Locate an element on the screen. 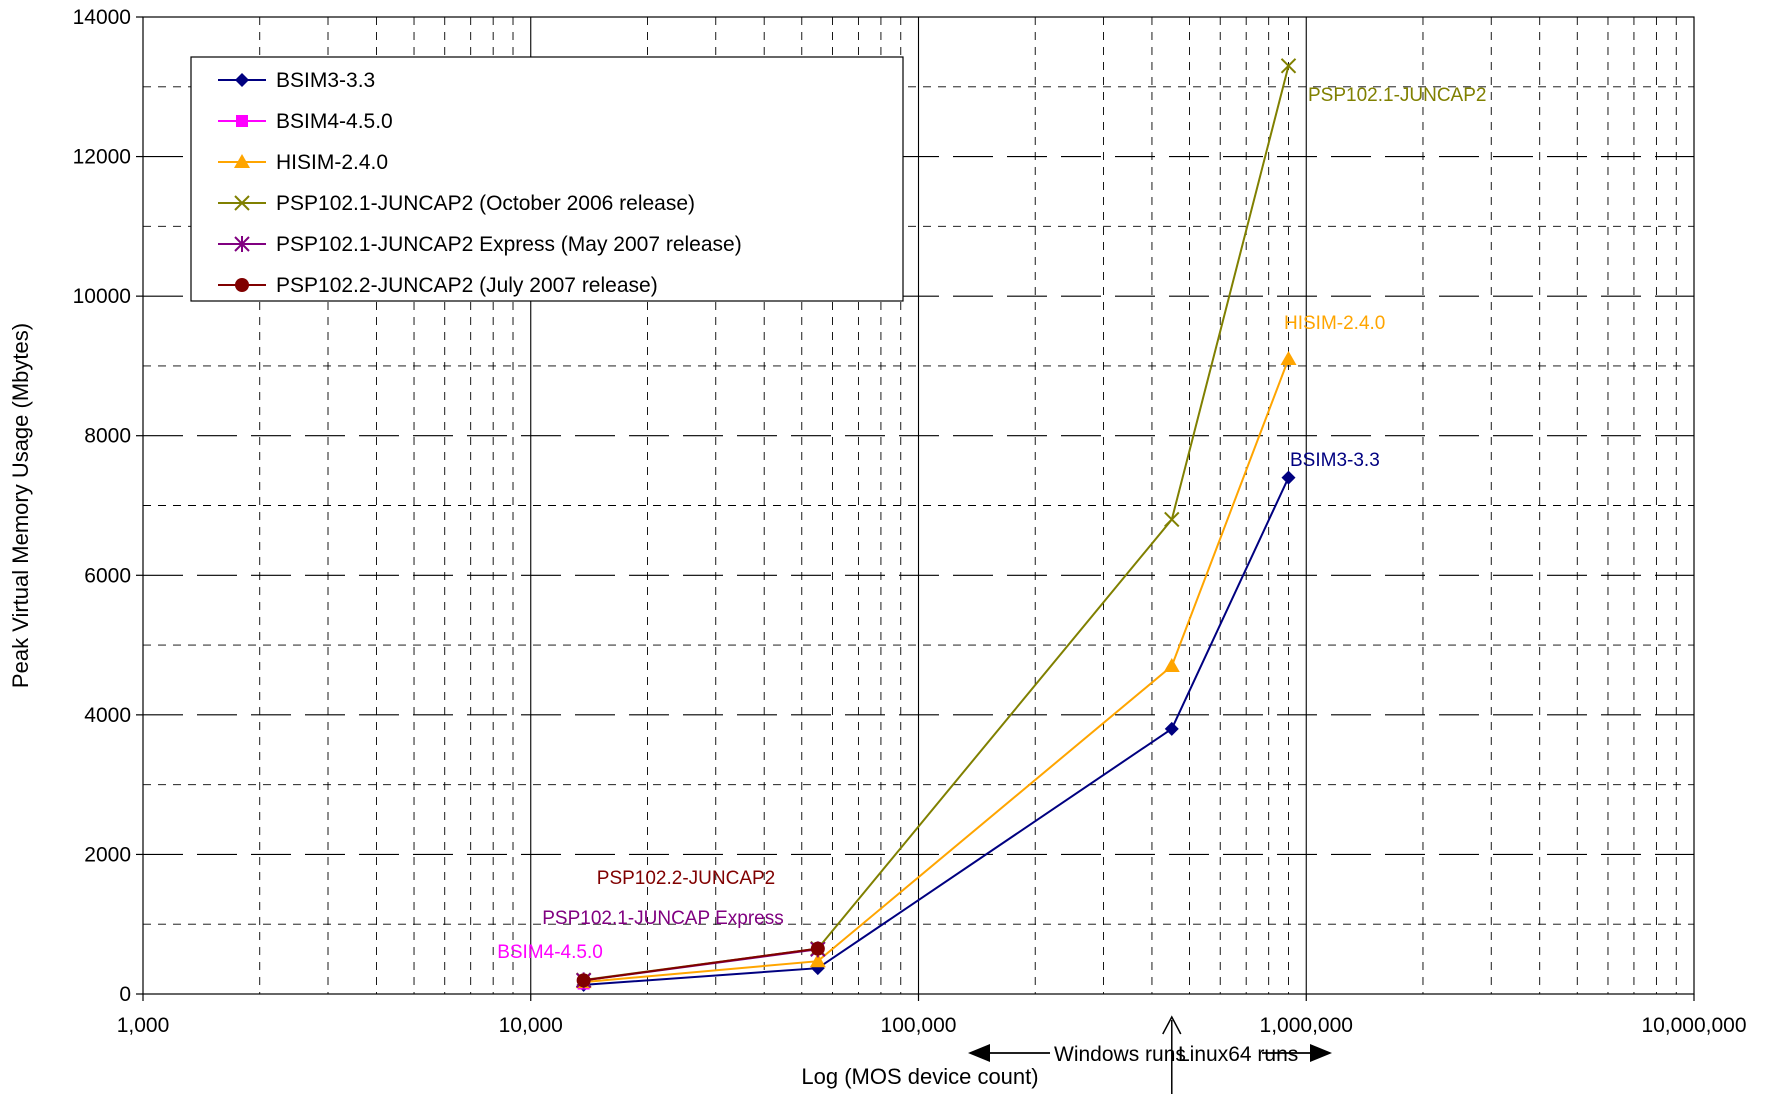 This screenshot has width=1775, height=1094. y-tick-label: 4000 is located at coordinates (107, 715).